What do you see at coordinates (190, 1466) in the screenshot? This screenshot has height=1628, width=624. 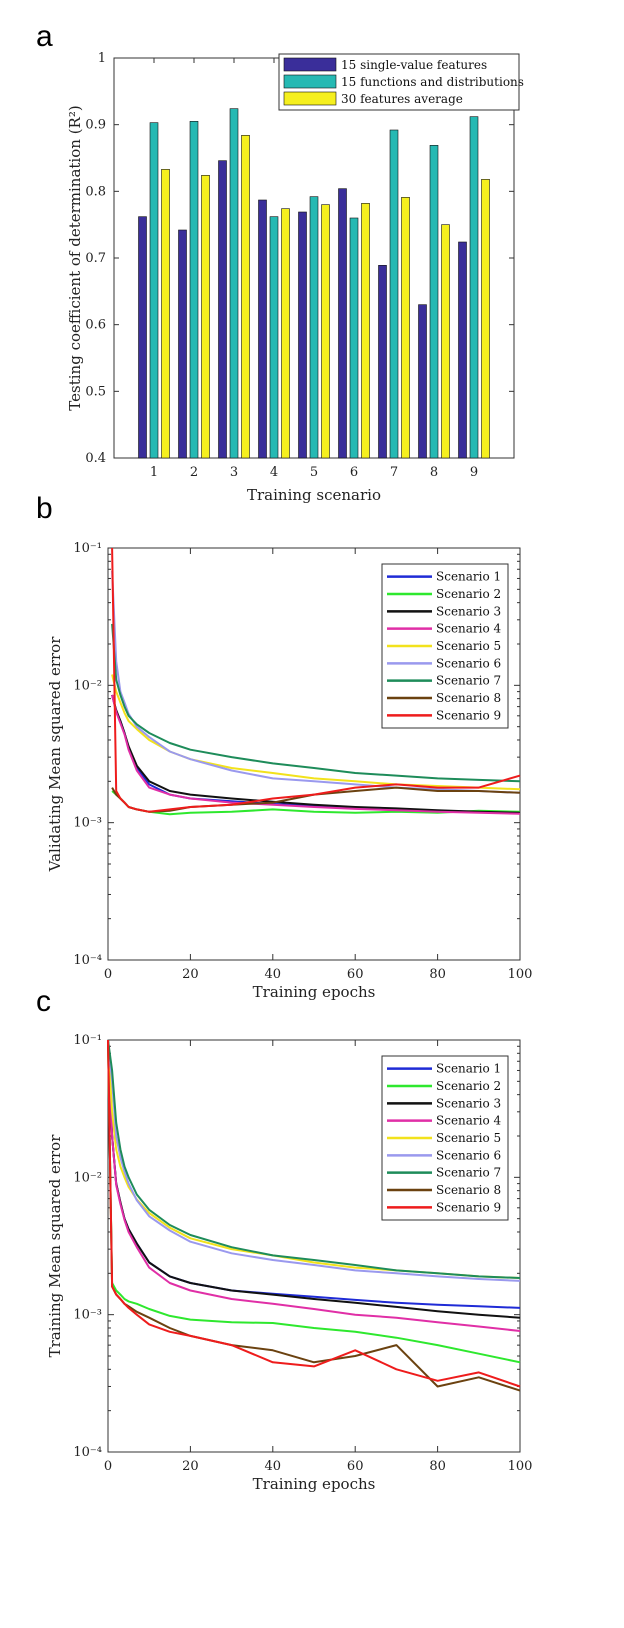 I see `x-tick-label: 20` at bounding box center [190, 1466].